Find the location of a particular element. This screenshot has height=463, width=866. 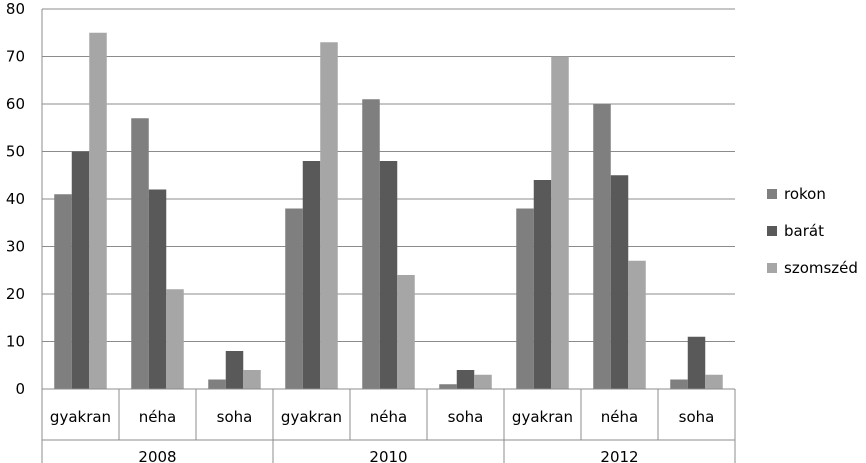

y-axis-tick-labels: 0 10 20 30 40 50 60 70 80 is located at coordinates (15, 199).